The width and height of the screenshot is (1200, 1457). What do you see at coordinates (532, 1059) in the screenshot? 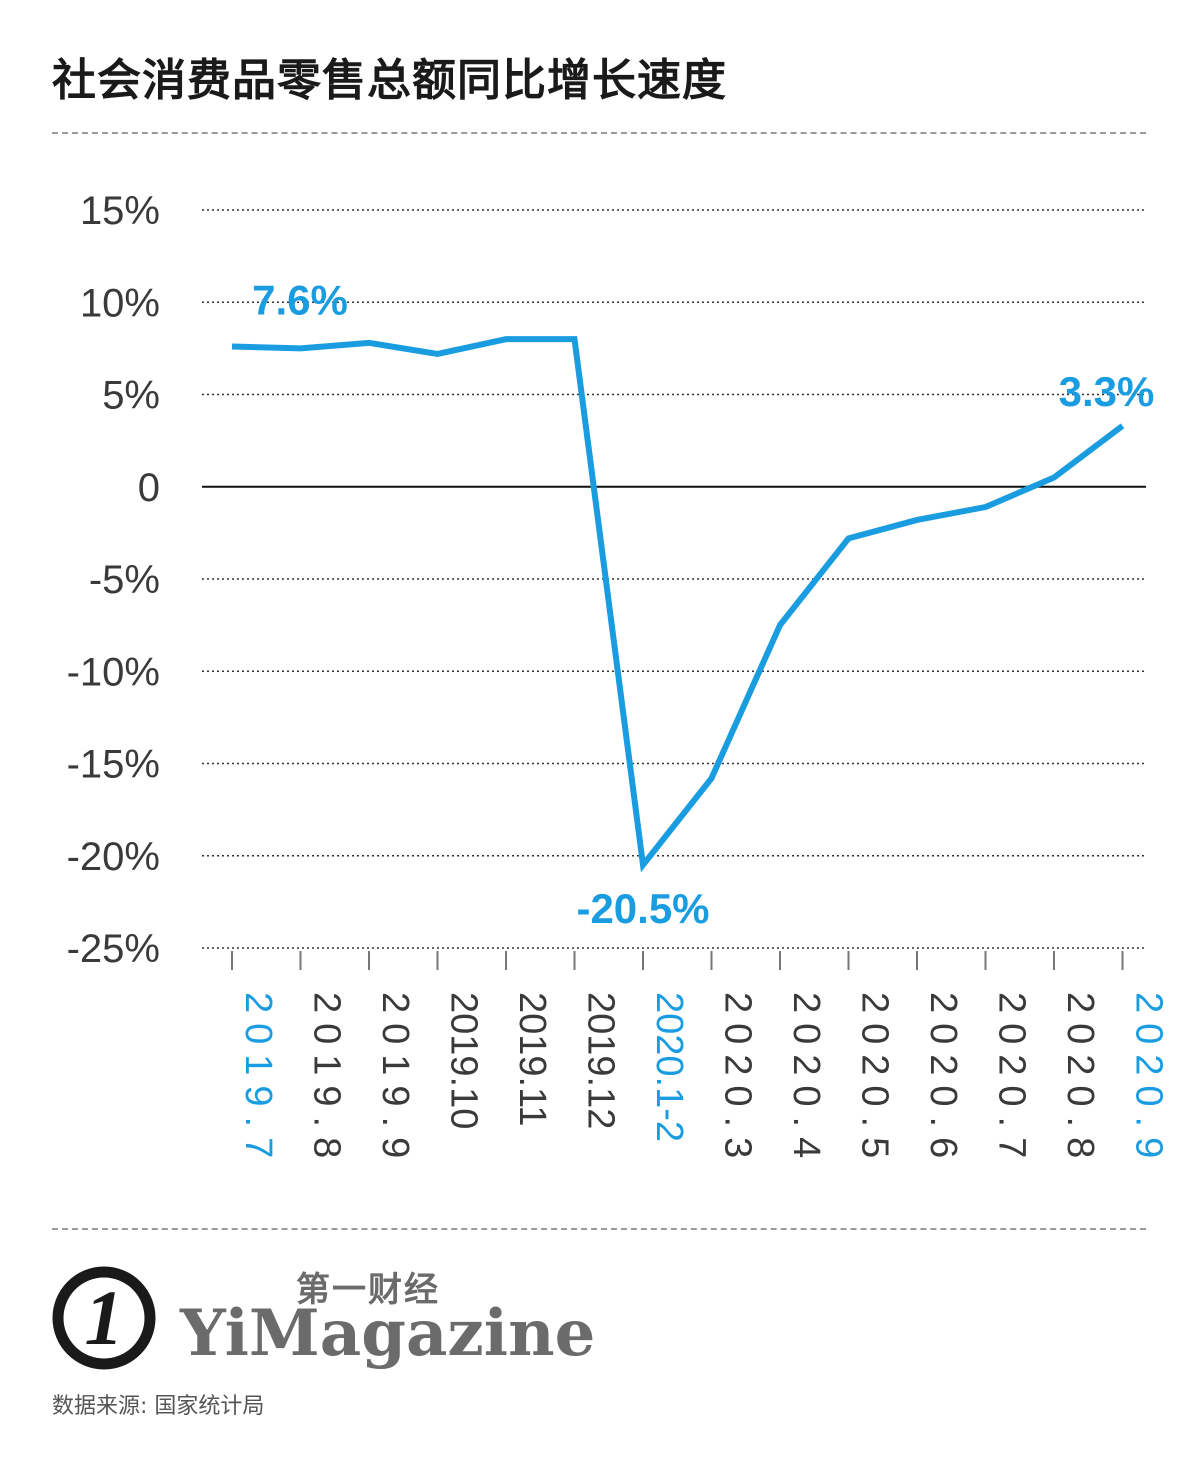
I see `x-tick-label: 2019.11` at bounding box center [532, 1059].